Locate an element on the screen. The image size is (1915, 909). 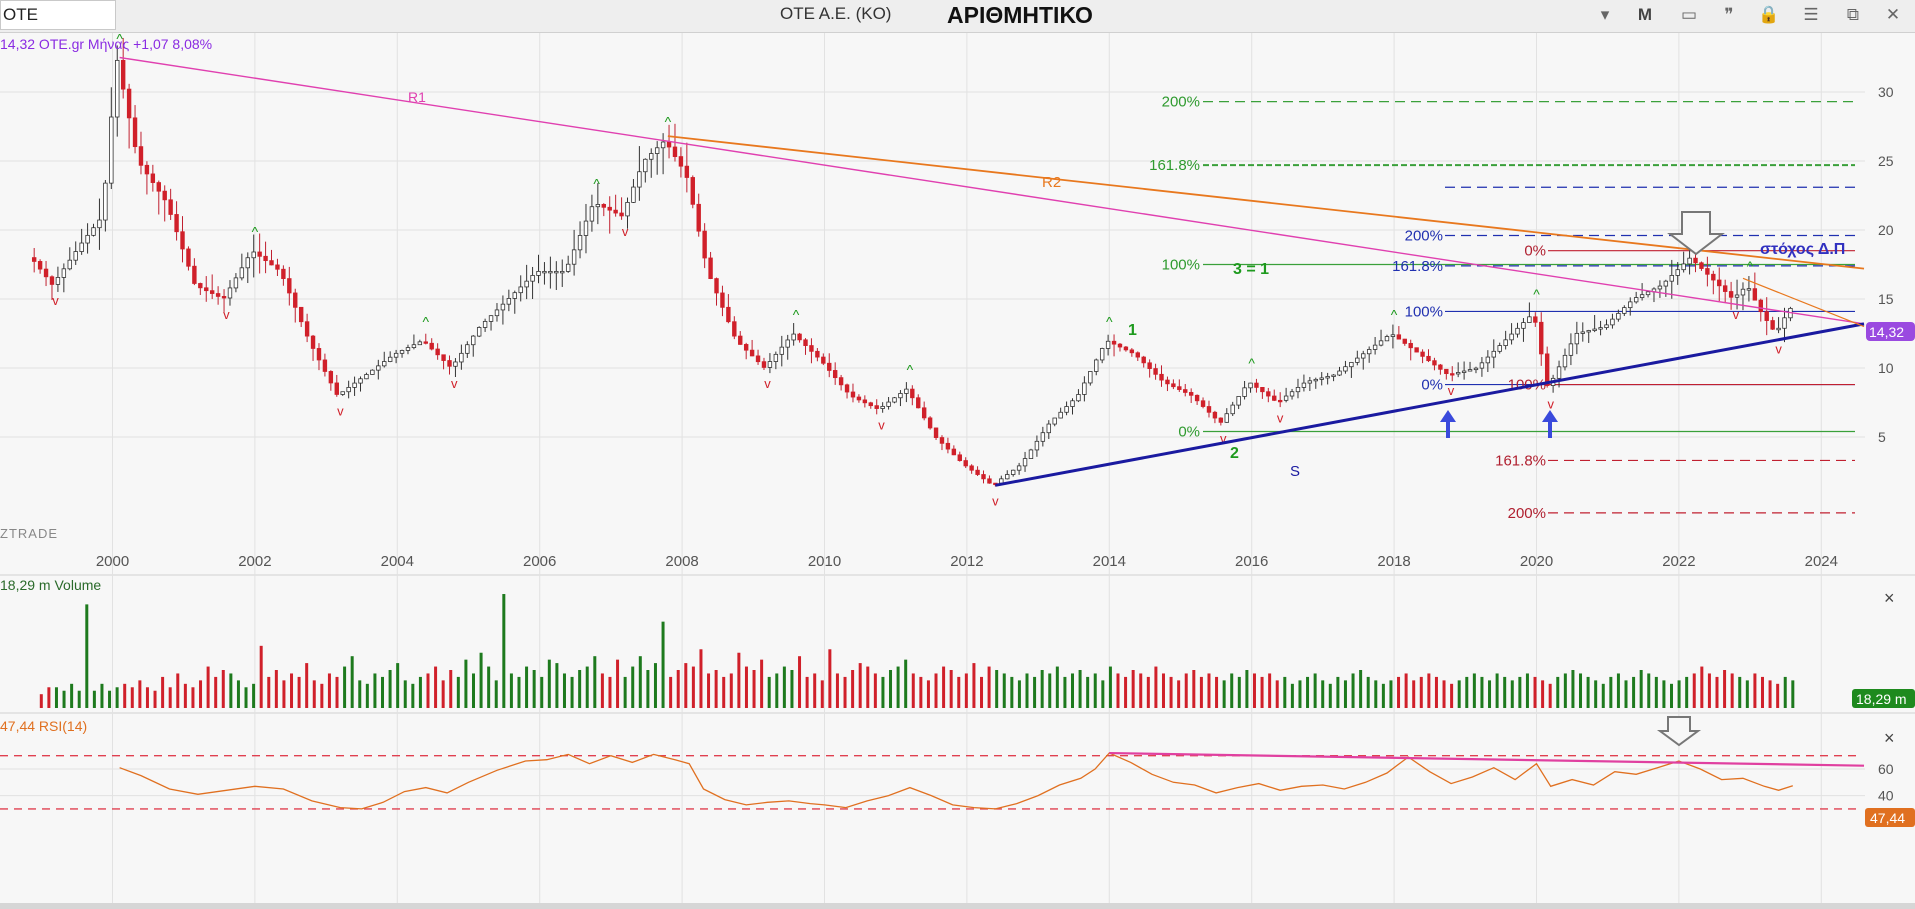
y-tick-label: 30 is located at coordinates (1886, 92).